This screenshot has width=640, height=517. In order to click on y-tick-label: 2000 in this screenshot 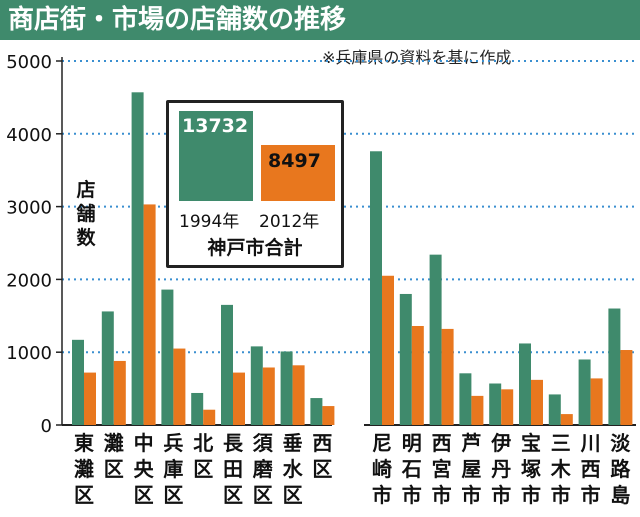, I will do `click(29, 280)`.